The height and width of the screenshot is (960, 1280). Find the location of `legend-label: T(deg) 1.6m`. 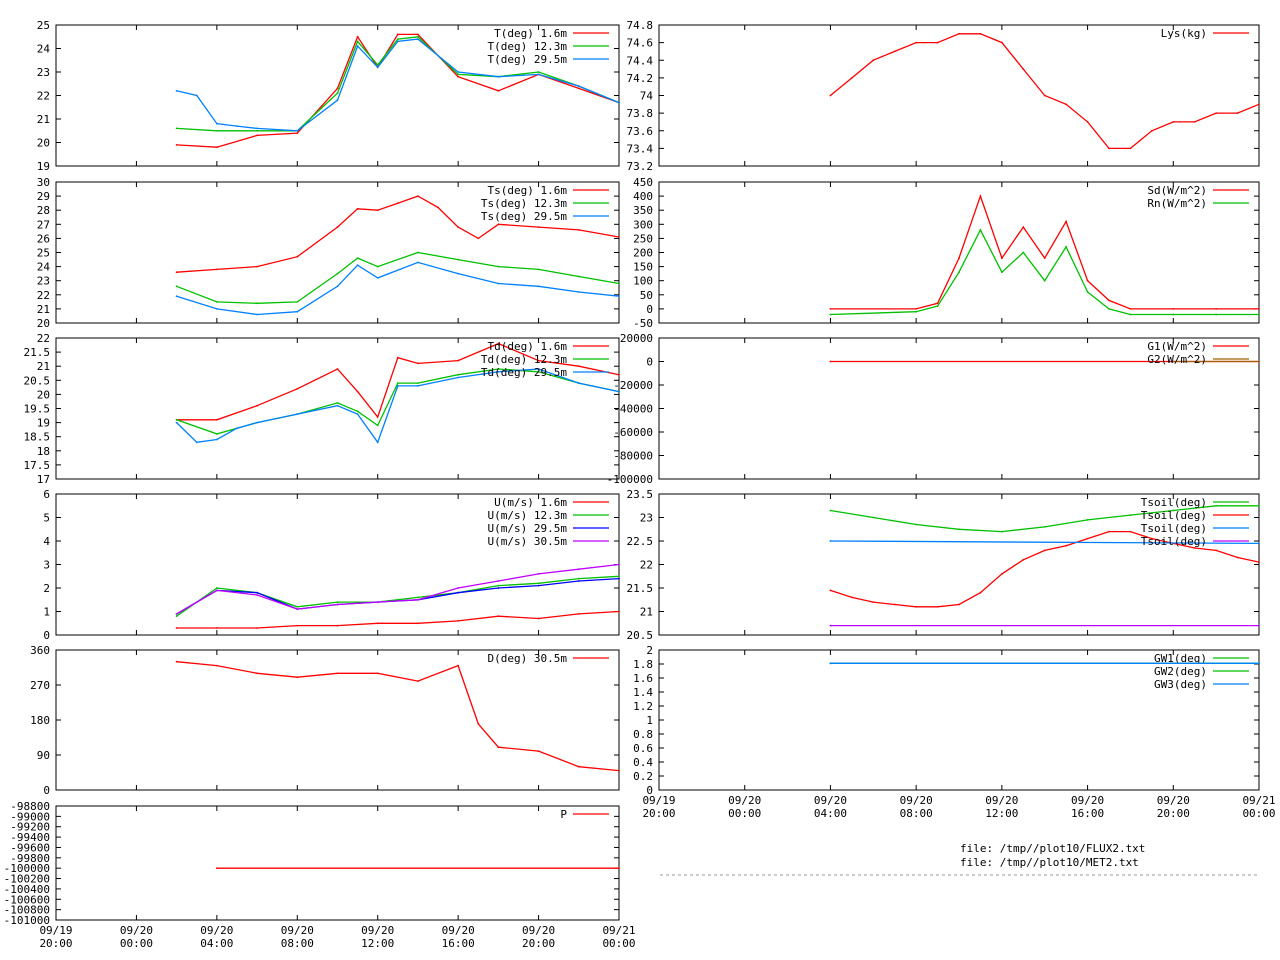

legend-label: T(deg) 1.6m is located at coordinates (530, 33).